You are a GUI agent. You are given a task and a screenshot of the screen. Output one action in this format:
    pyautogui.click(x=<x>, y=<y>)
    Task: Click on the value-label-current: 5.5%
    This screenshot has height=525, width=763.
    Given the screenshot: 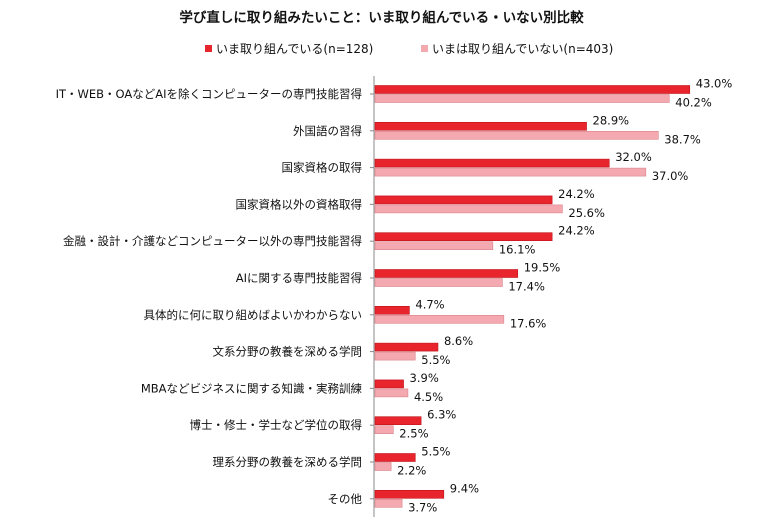 What is the action you would take?
    pyautogui.click(x=435, y=452)
    